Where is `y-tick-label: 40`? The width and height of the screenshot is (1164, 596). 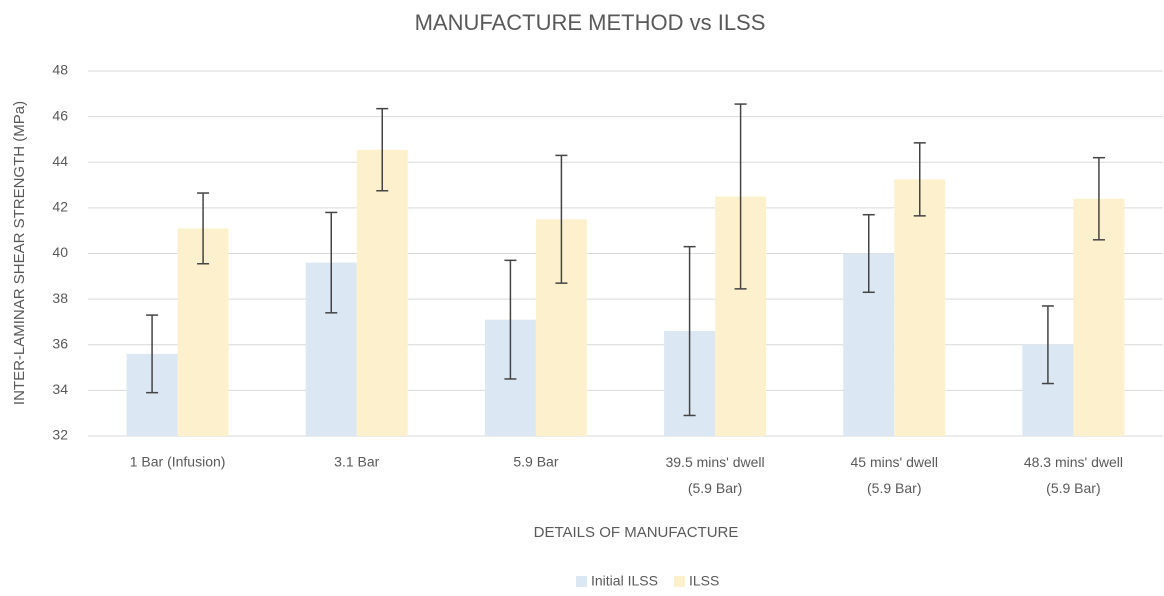 y-tick-label: 40 is located at coordinates (60, 252).